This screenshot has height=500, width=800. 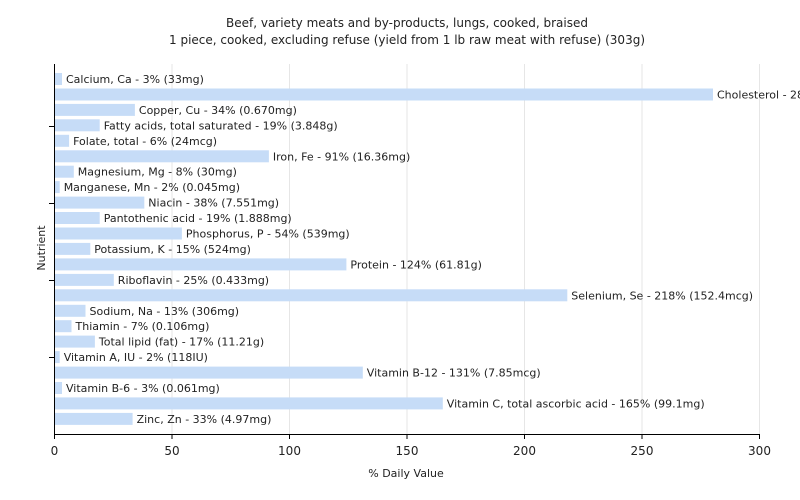 What do you see at coordinates (171, 451) in the screenshot?
I see `x-tick-label: 50` at bounding box center [171, 451].